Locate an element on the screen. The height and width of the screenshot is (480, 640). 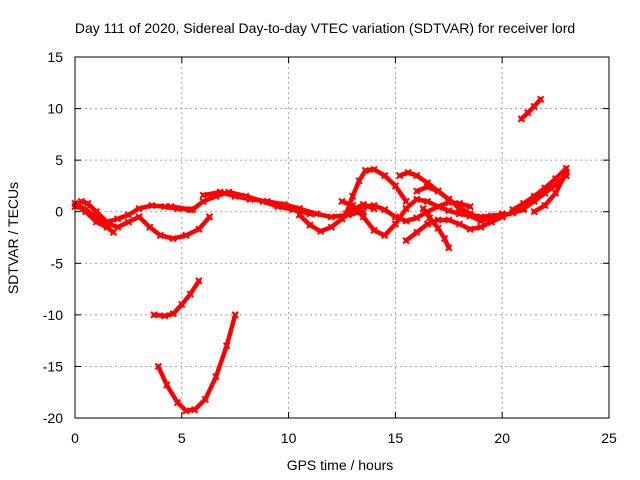
x-tick-label: 20 is located at coordinates (502, 438).